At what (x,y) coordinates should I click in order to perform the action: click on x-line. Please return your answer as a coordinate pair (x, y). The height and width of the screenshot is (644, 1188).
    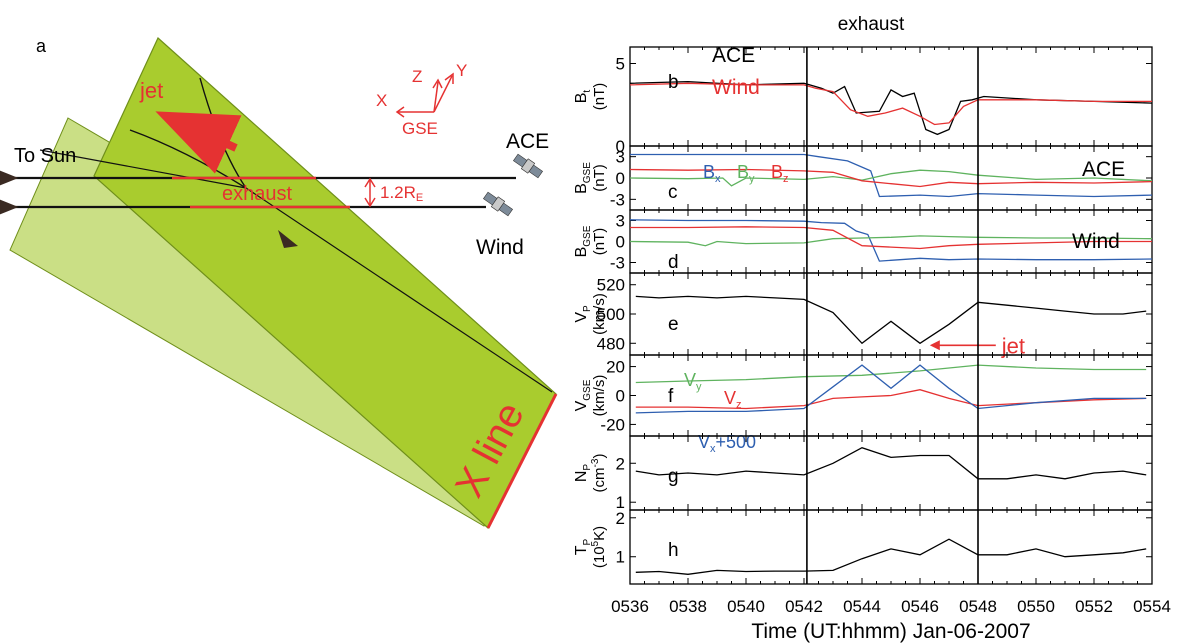
    Looking at the image, I should click on (522, 461).